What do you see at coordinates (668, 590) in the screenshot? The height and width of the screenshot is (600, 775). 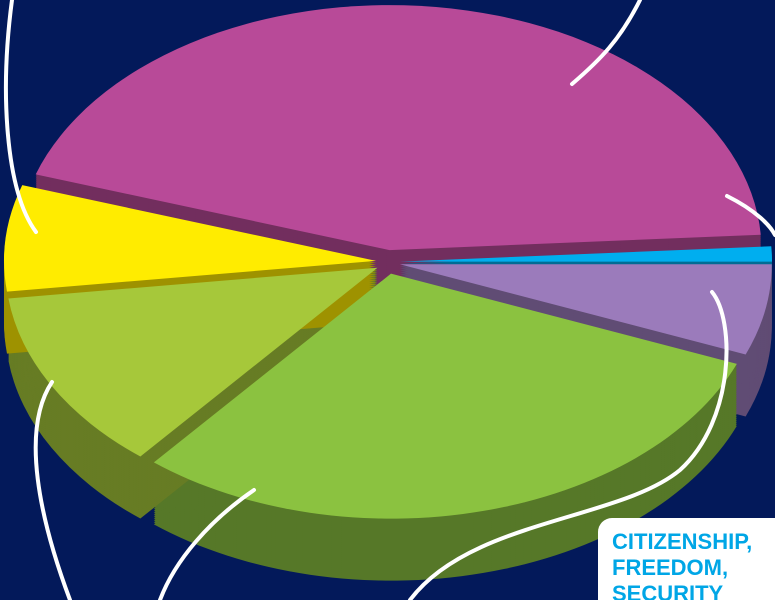 I see `annotation-line: SECURITY` at bounding box center [668, 590].